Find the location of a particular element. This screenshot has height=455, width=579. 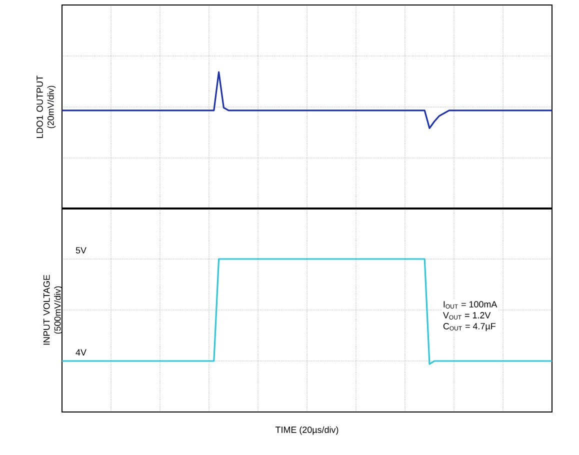

y-axis-title: LDO1 OUTPUT (20mV/div) is located at coordinates (46, 107).